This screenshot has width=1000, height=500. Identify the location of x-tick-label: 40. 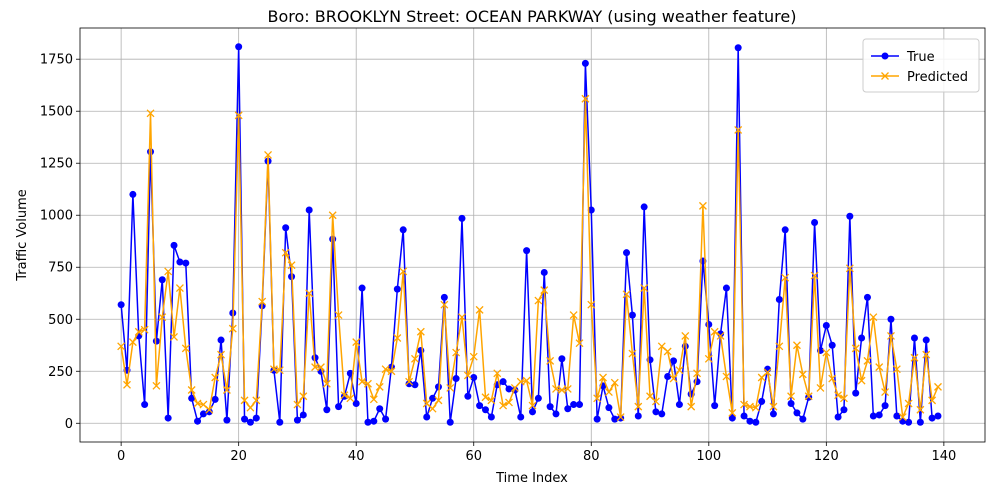
(356, 456).